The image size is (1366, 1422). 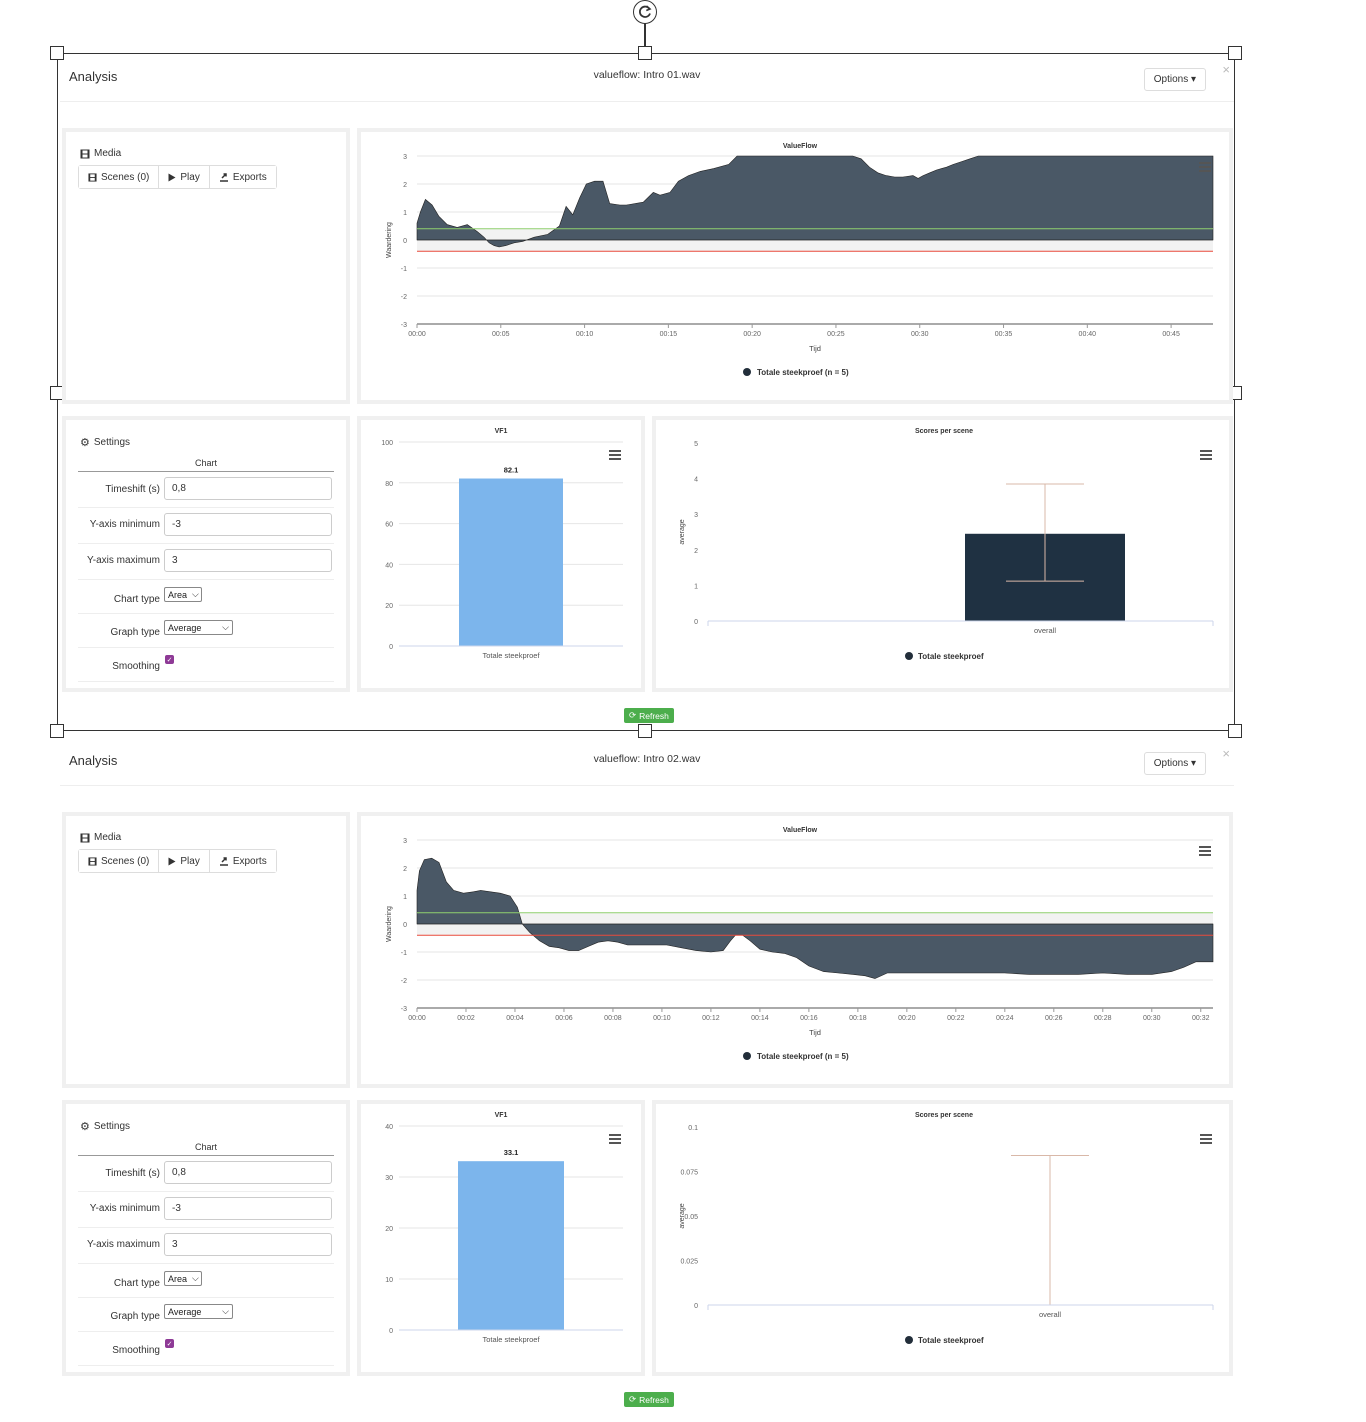 I want to click on analysis-file-name: valueflow: Intro 01.wav, so click(x=647, y=75).